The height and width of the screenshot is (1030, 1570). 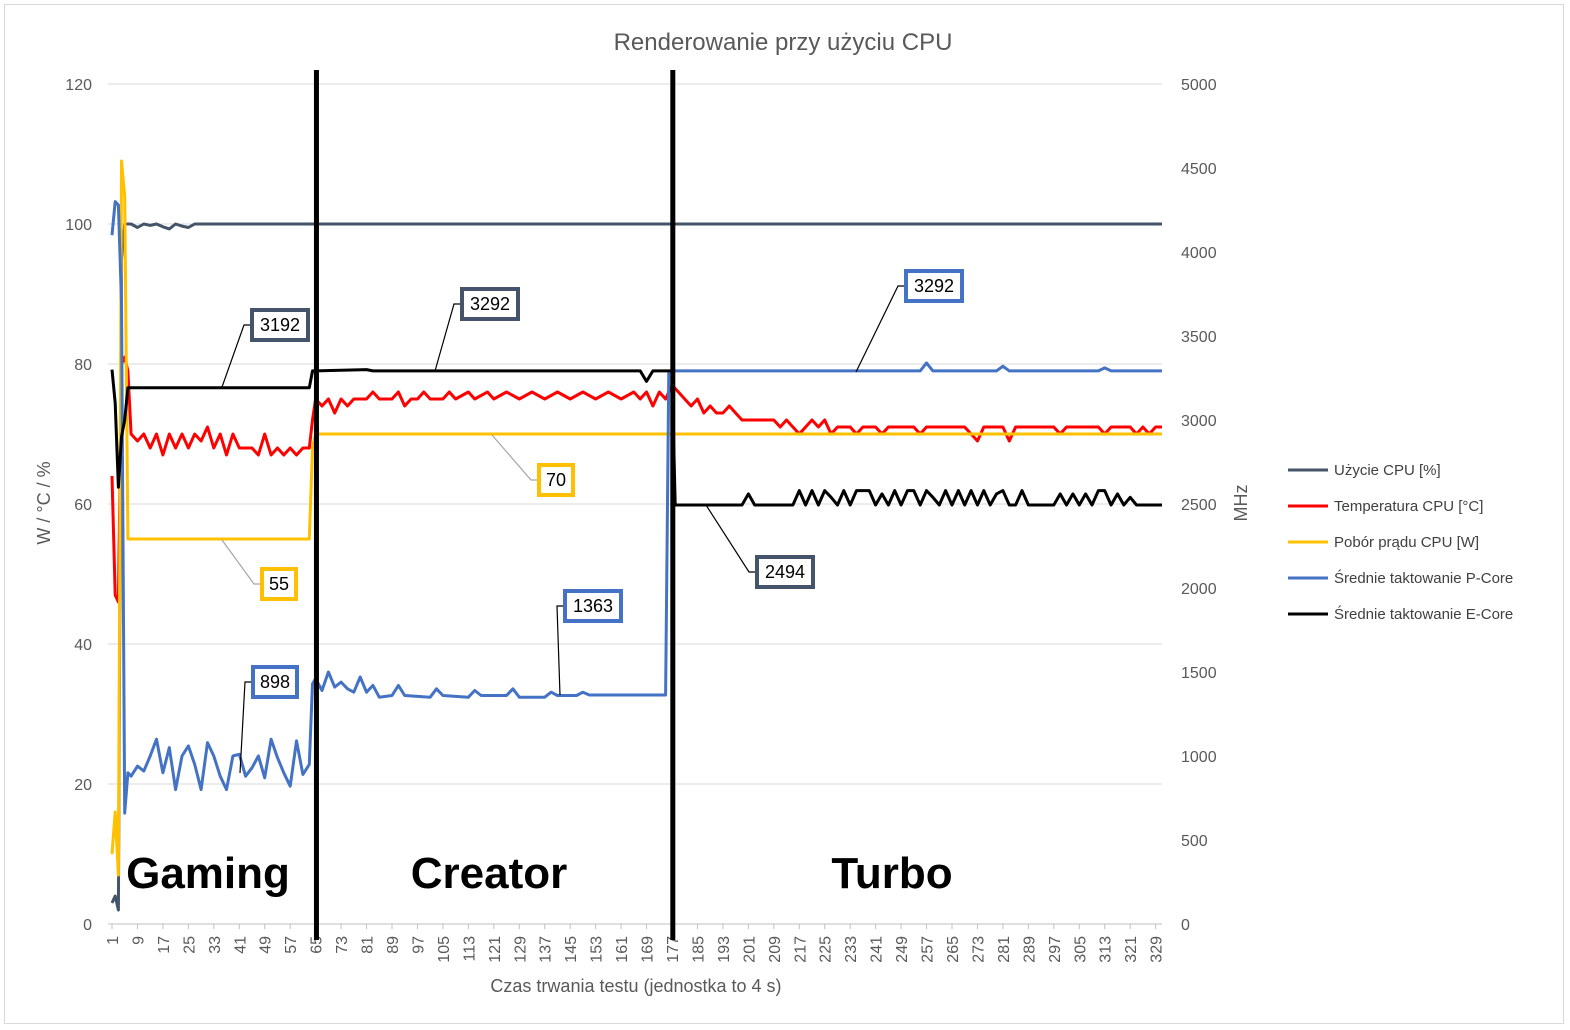 I want to click on x-tick-label: 65, so click(x=317, y=945).